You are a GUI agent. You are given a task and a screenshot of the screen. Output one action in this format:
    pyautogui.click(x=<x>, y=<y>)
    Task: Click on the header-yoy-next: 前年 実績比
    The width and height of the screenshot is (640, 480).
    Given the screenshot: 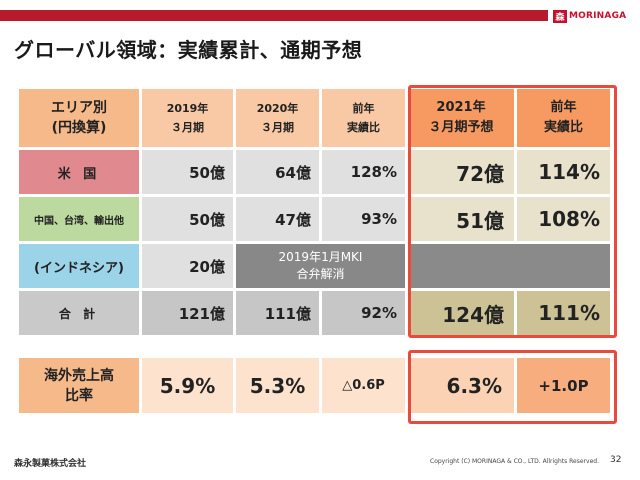 What is the action you would take?
    pyautogui.click(x=563, y=118)
    